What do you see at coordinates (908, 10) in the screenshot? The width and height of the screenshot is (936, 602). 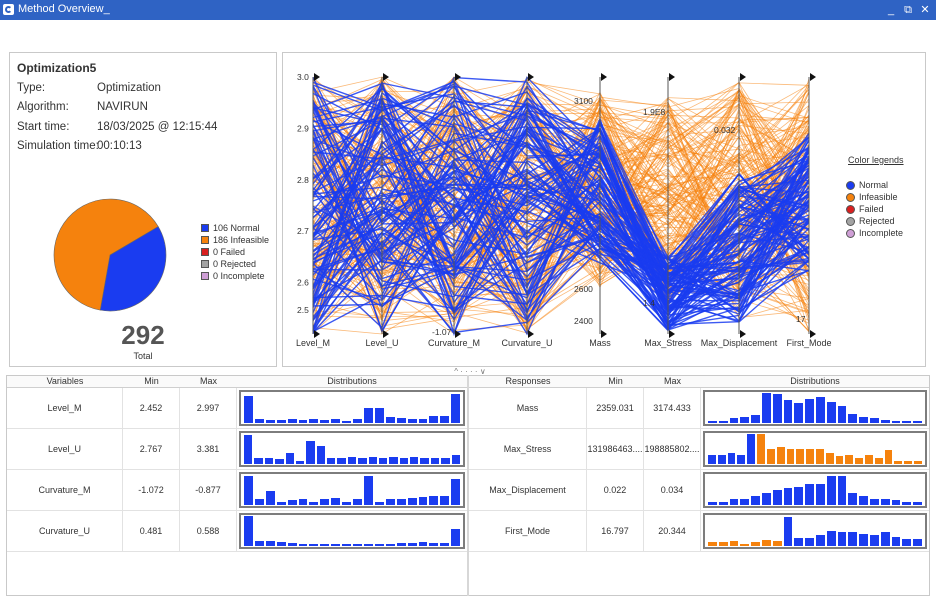 I see `restore-button: ⧉` at bounding box center [908, 10].